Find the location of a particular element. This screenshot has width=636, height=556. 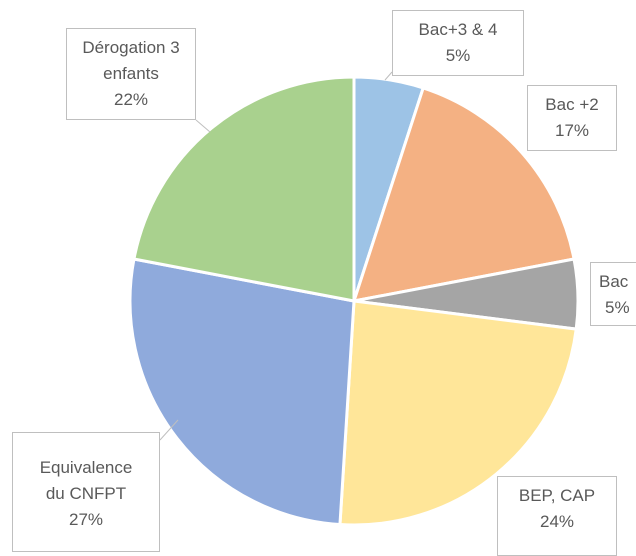

label-box: BEP, CAP 24% is located at coordinates (557, 516).